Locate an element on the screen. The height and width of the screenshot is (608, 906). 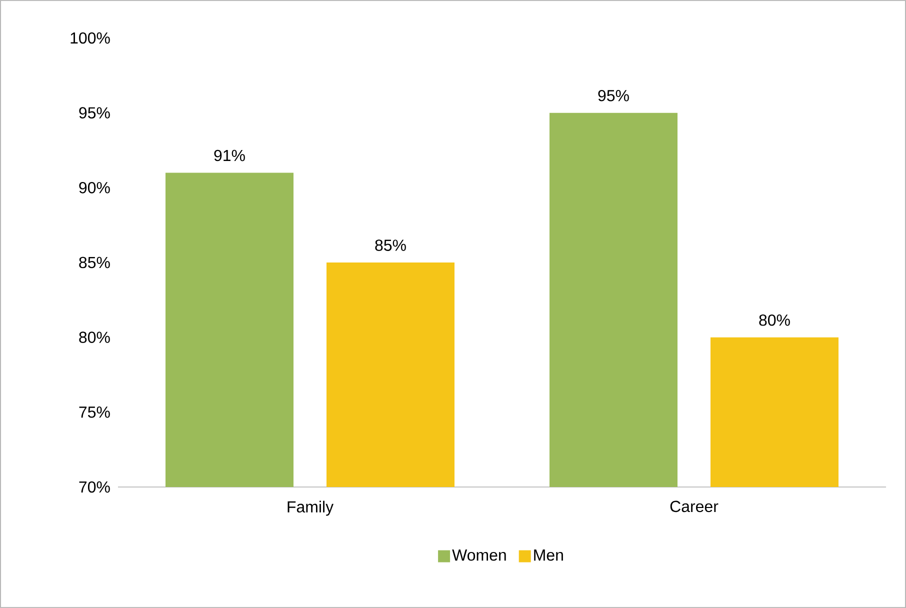
y-tick-label: 95% is located at coordinates (94, 112).